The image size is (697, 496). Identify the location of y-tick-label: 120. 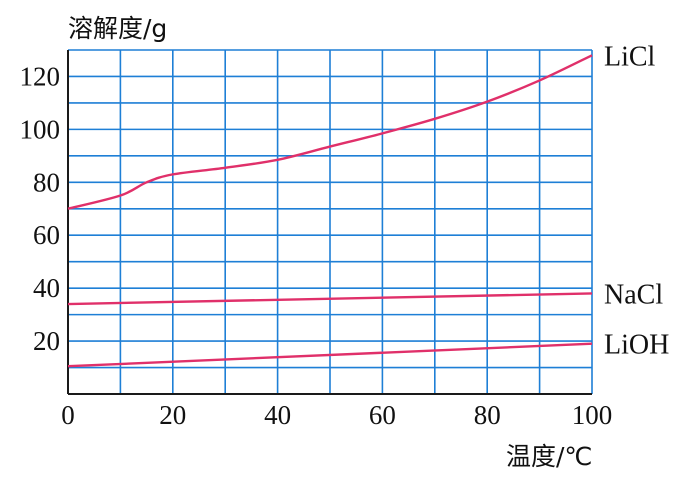
(40, 76).